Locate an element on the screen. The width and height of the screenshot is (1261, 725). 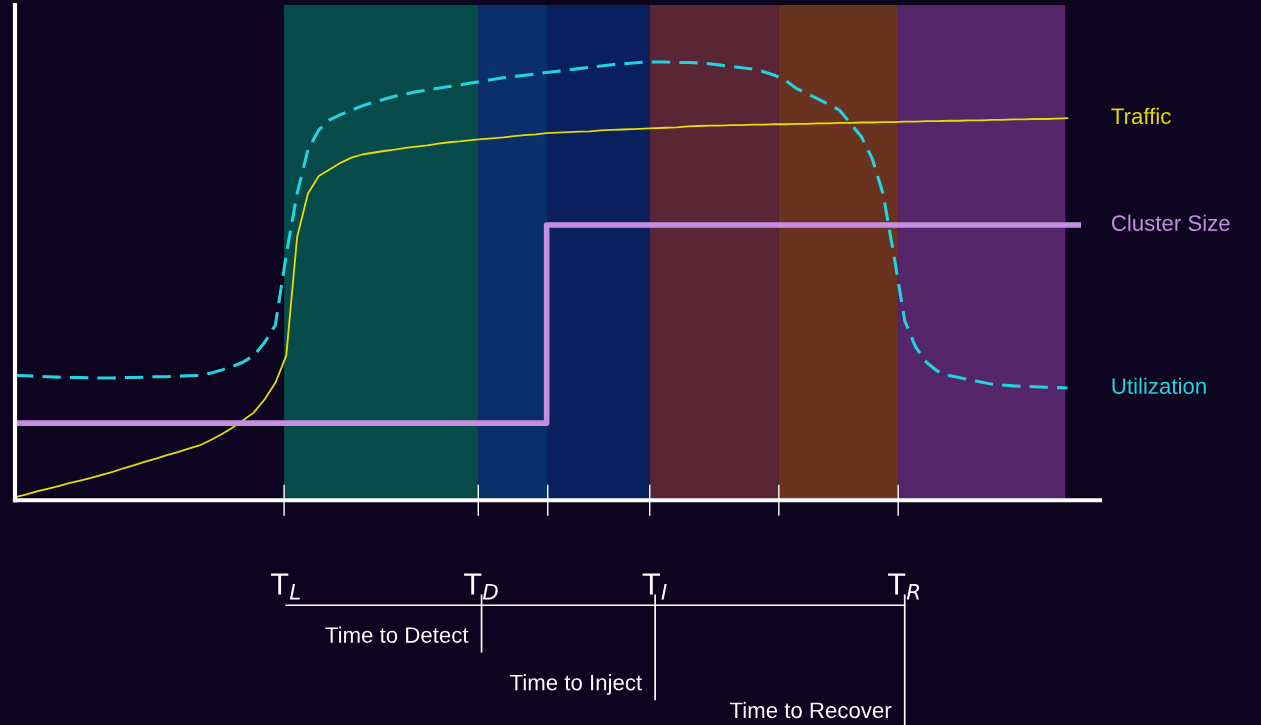
series-label: Traffic is located at coordinates (1141, 116).